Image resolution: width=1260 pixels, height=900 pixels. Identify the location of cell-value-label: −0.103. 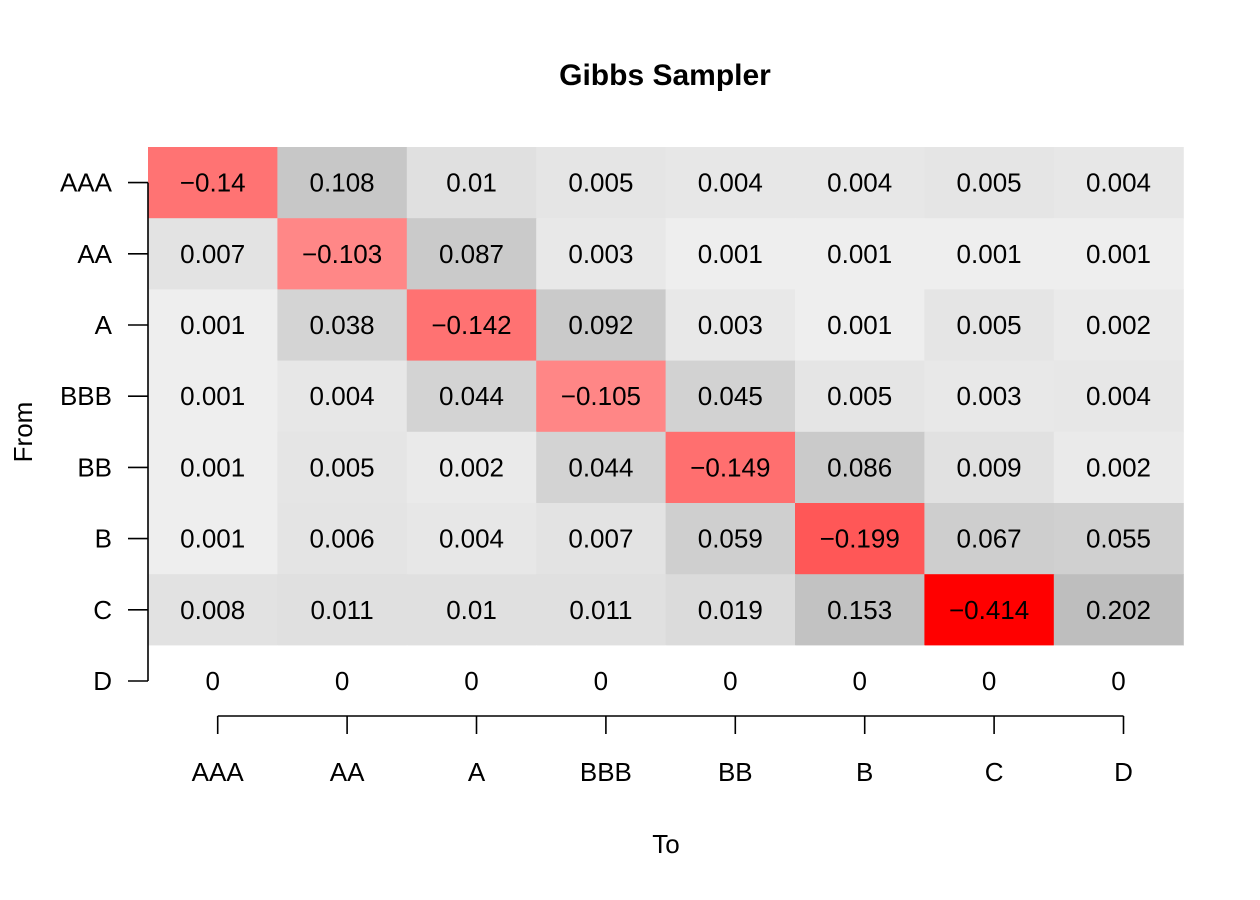
(342, 254).